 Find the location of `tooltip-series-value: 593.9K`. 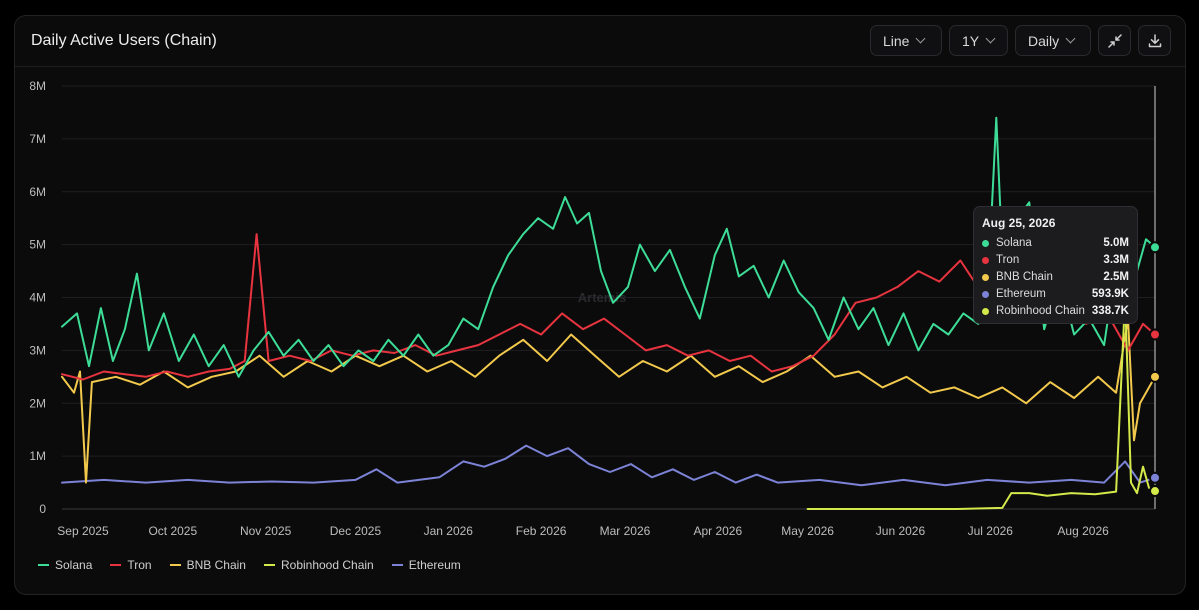

tooltip-series-value: 593.9K is located at coordinates (1110, 294).